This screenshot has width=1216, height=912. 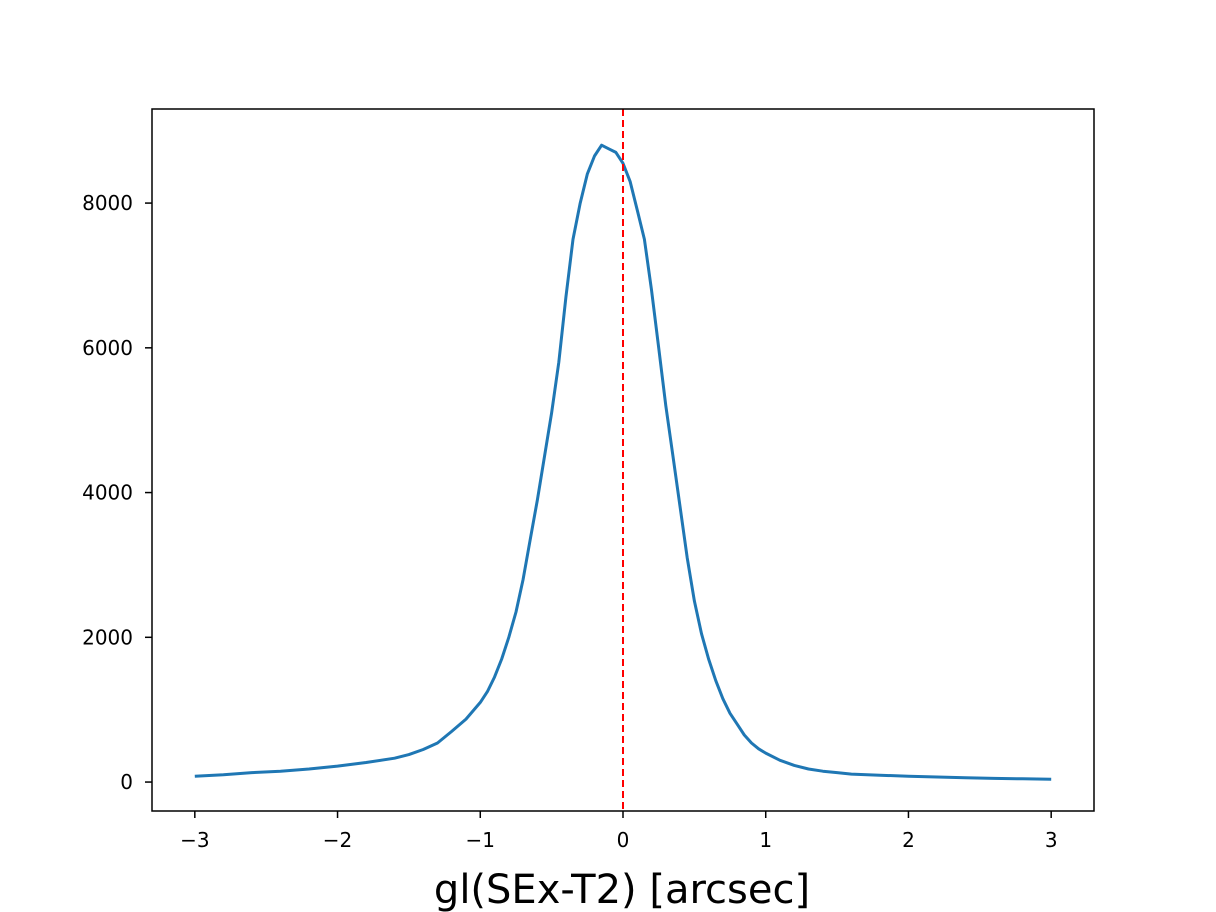 I want to click on y-axis: 0 2000 4000 6000 8000, so click(x=117, y=492).